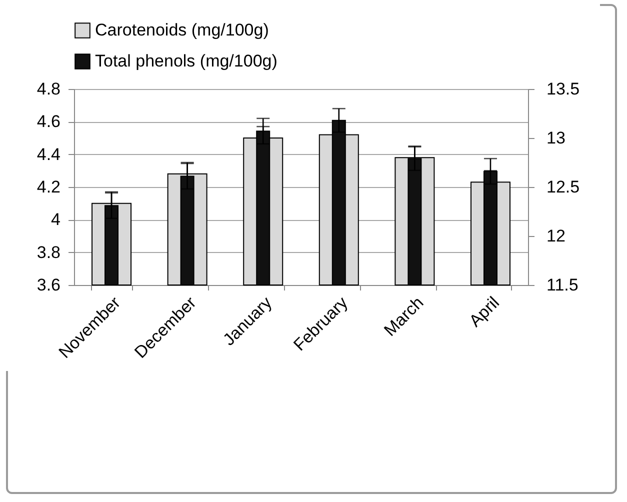 The width and height of the screenshot is (627, 502). I want to click on y2-tick-label: 13.5, so click(563, 89).